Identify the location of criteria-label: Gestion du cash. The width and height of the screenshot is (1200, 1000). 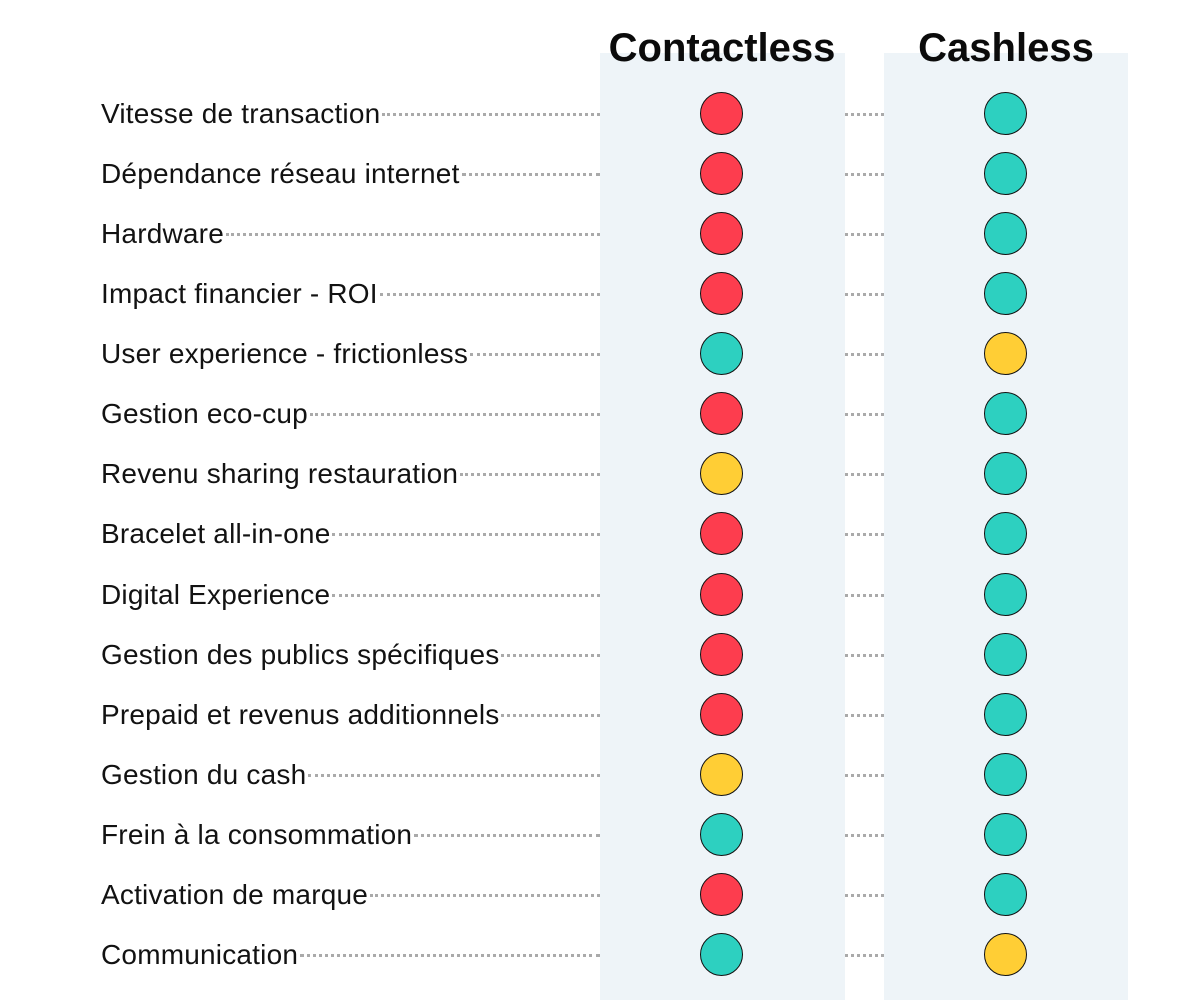
(204, 774).